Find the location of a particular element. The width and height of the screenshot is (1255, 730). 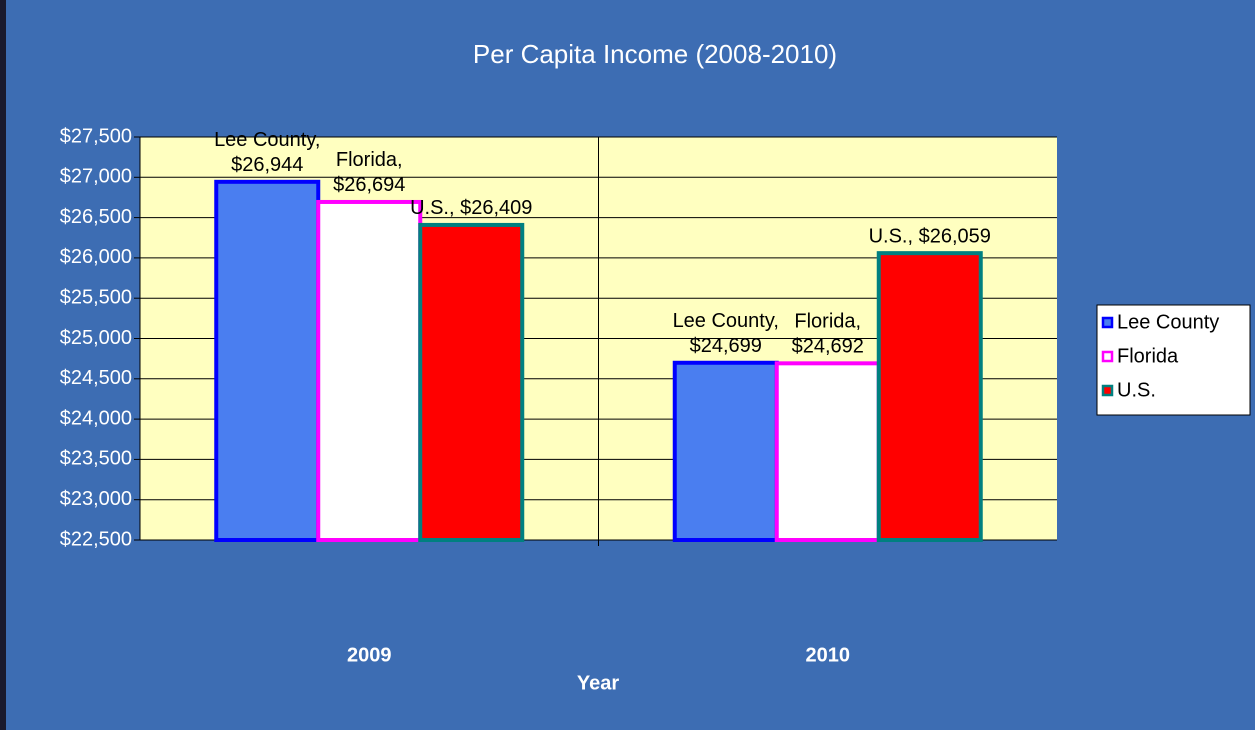

chart-title: Per Capita Income (2008-2010) is located at coordinates (655, 54).